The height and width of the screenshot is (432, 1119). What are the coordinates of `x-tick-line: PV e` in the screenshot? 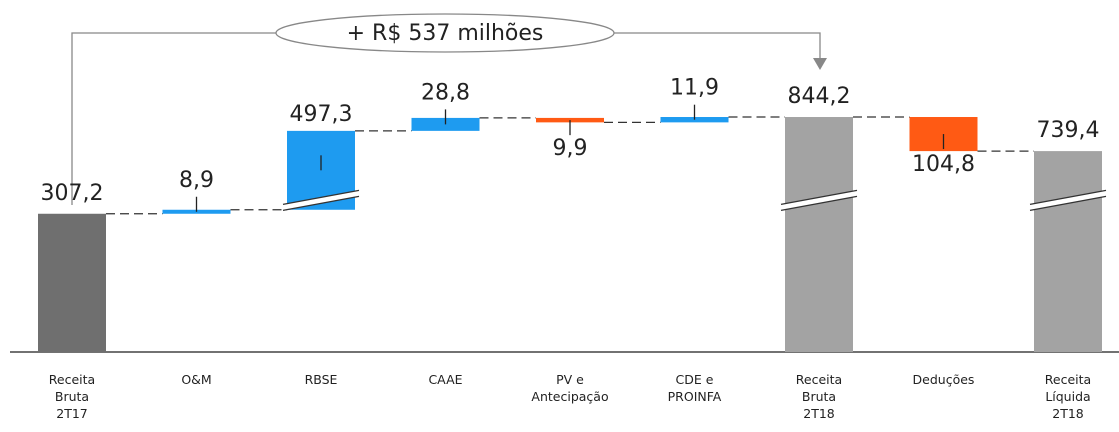 It's located at (570, 379).